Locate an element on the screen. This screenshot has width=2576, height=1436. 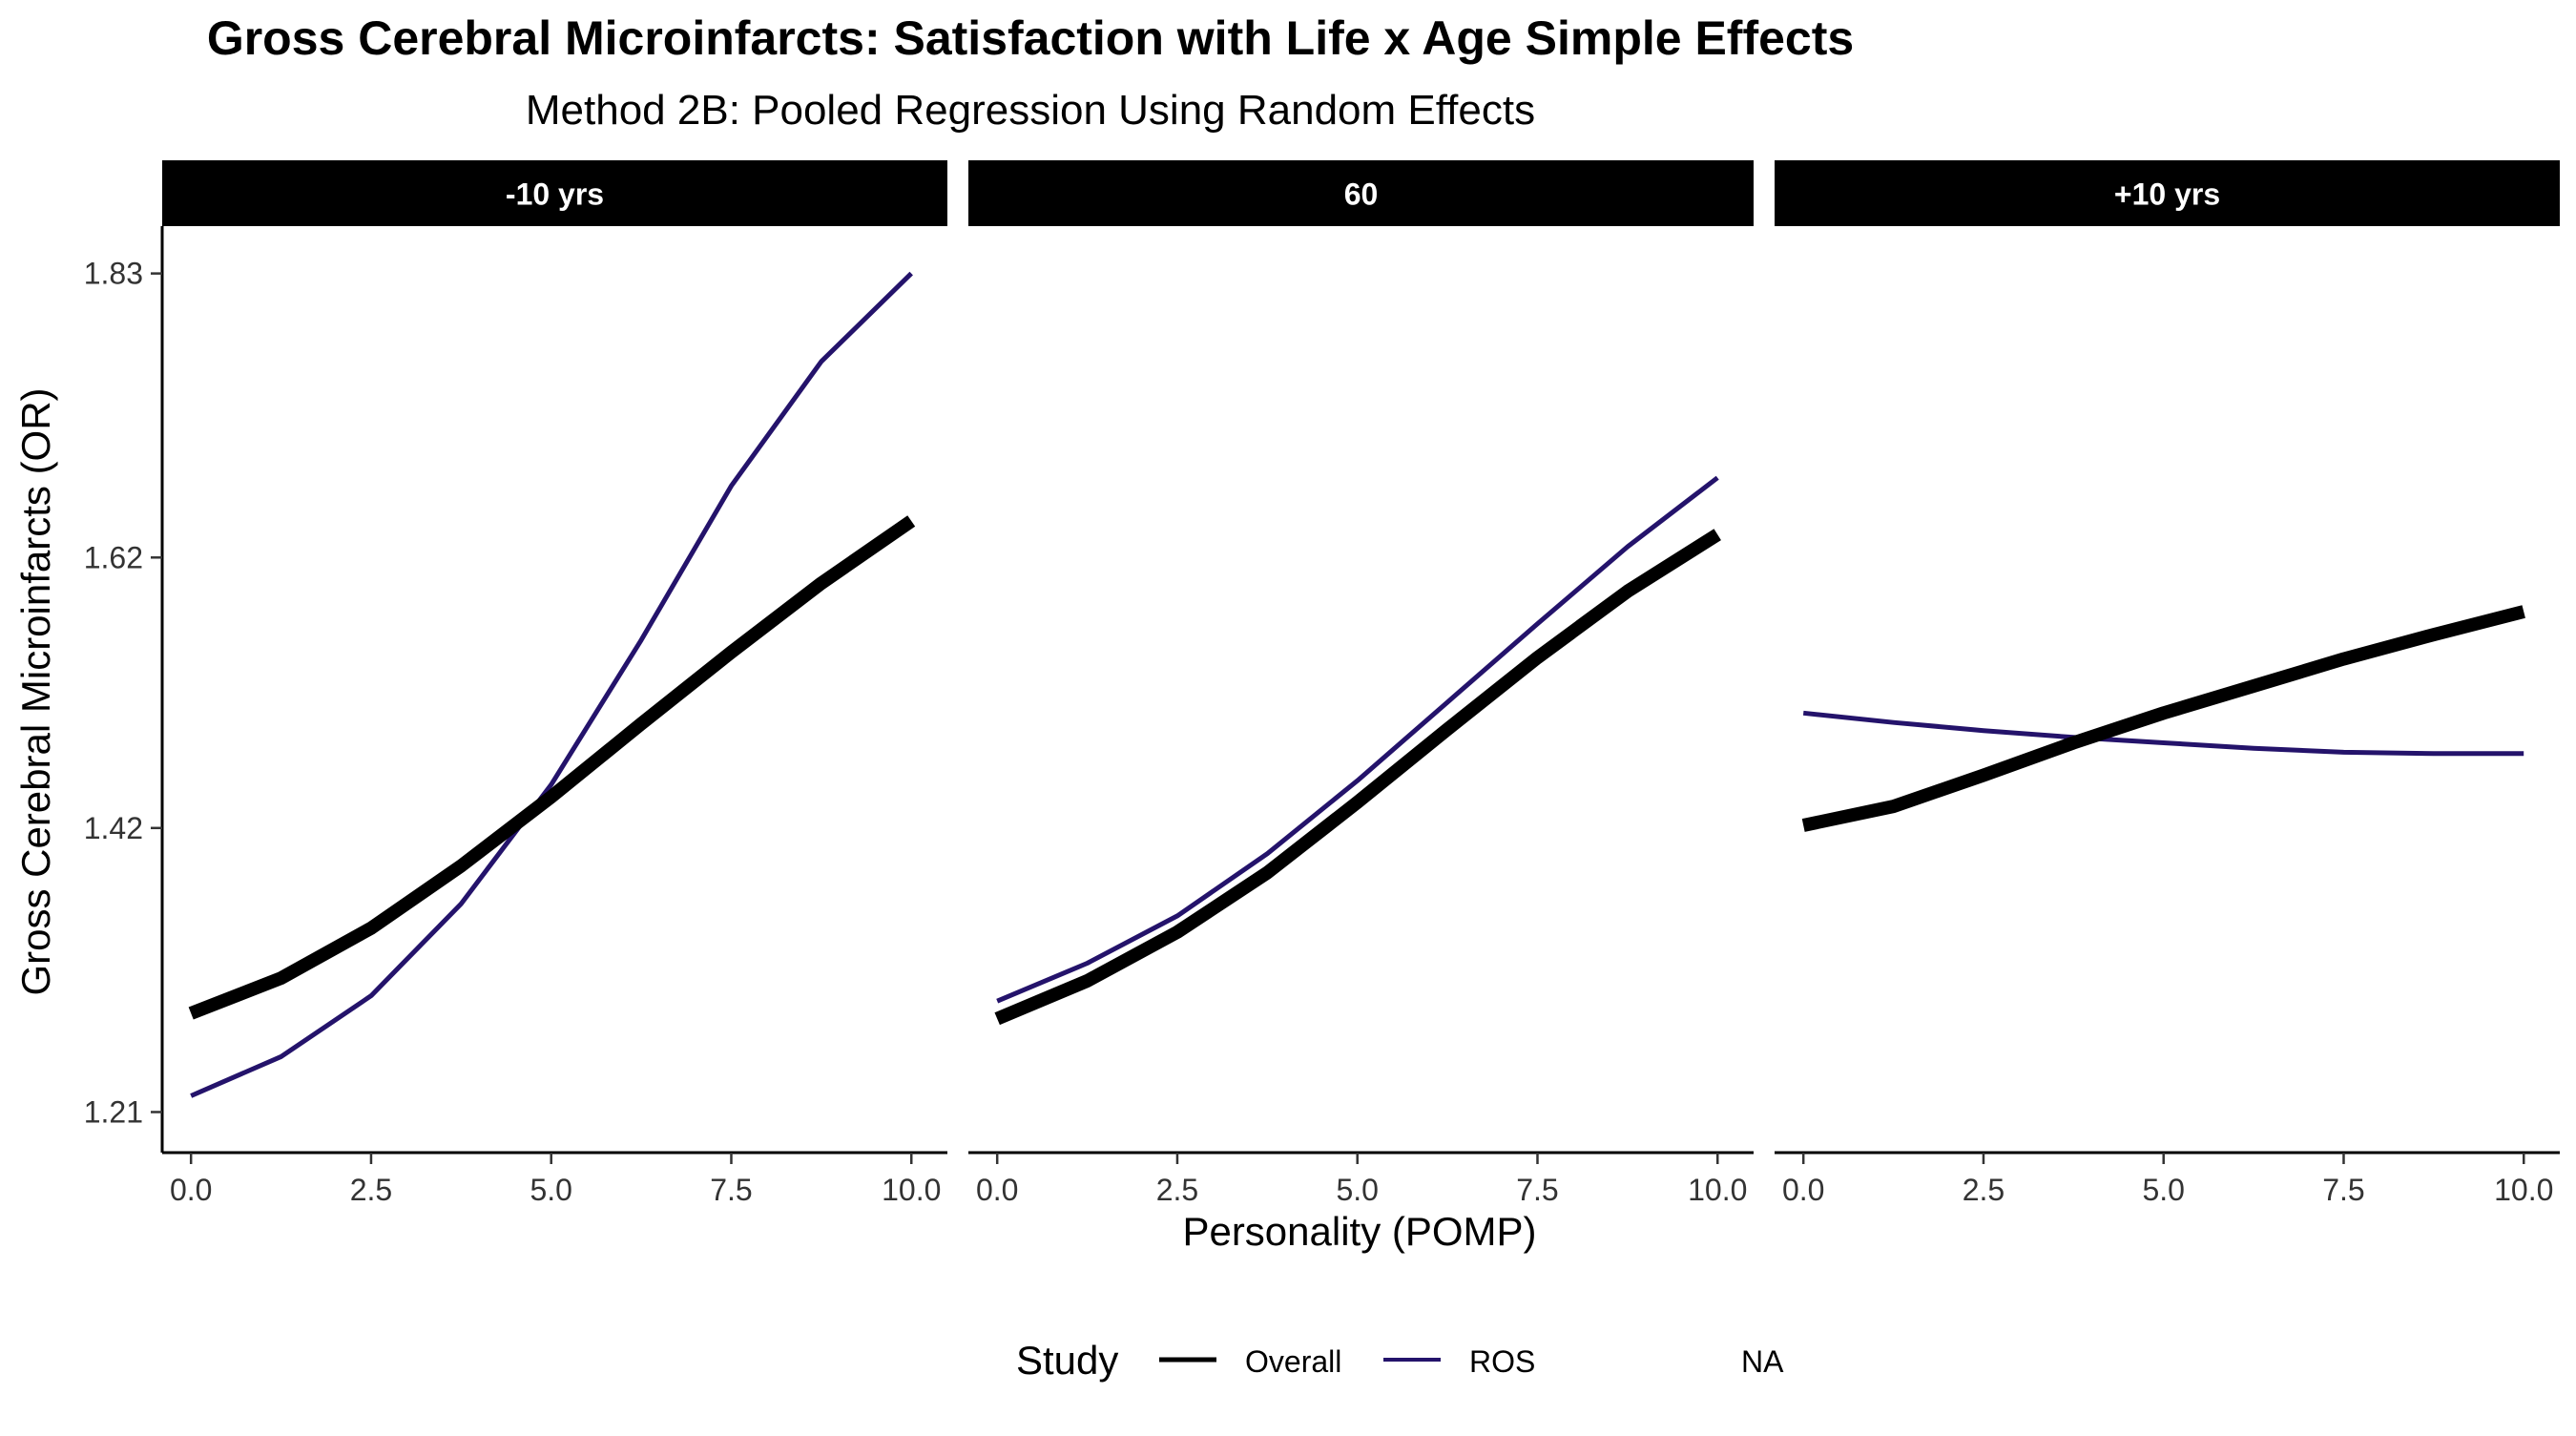
facet-strip-label: +10 yrs is located at coordinates (2167, 194).